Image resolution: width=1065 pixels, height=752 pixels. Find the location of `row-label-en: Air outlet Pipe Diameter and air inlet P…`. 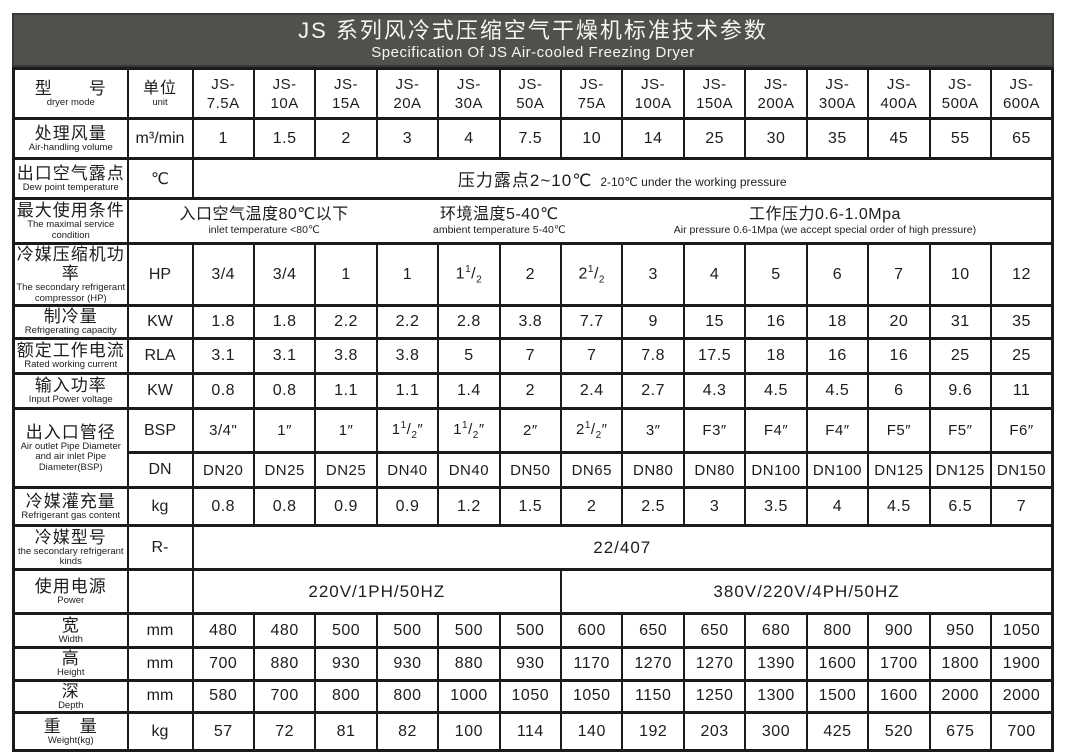

row-label-en: Air outlet Pipe Diameter and air inlet P… is located at coordinates (70, 456).